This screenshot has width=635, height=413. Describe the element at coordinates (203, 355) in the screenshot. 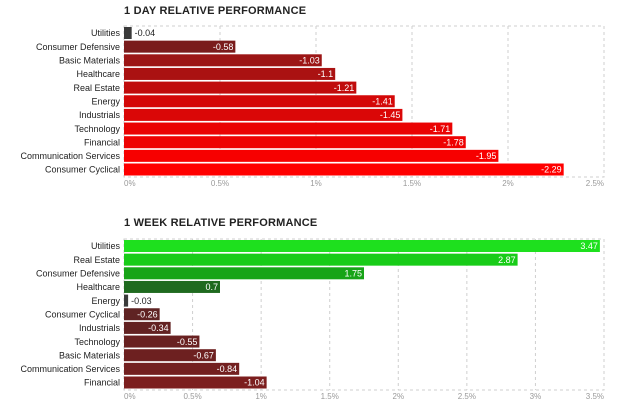

I see `bar-value-label-1-week: -0.67` at that location.